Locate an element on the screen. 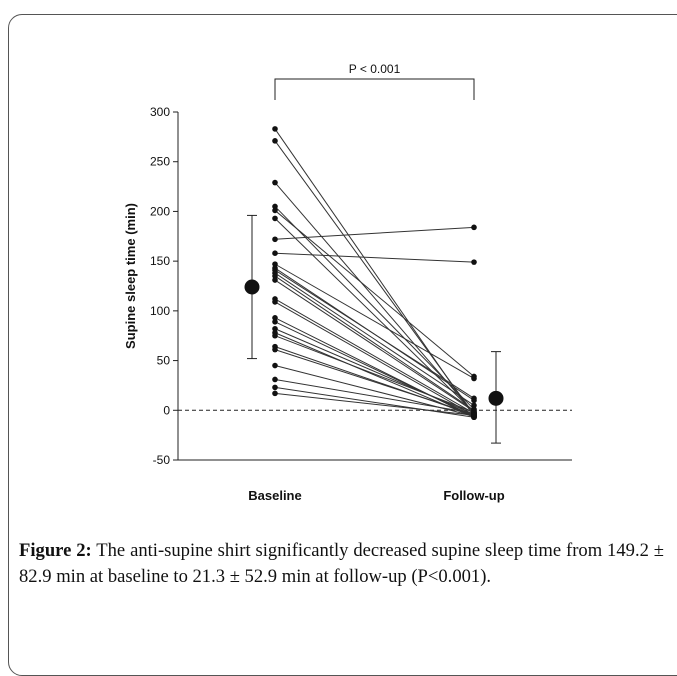  y-tick-label: 100 is located at coordinates (160, 311).